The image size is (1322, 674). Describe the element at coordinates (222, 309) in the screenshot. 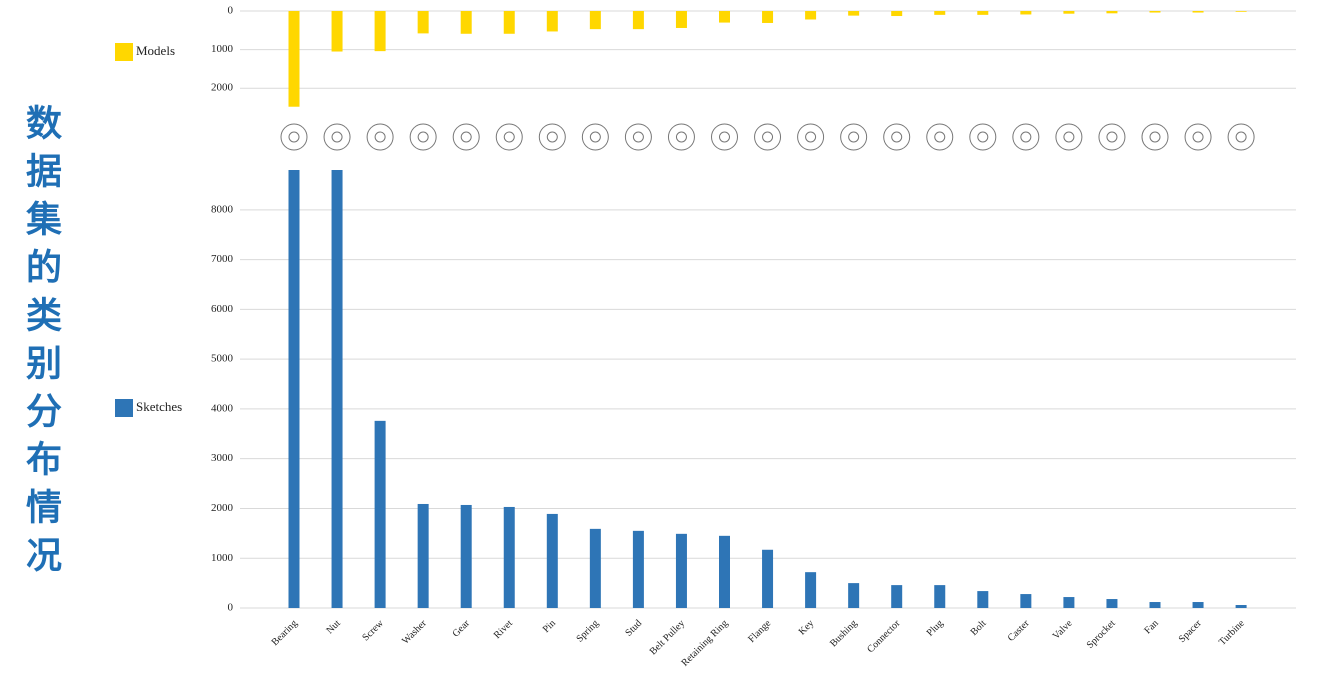

I see `y-tick-label: 6000` at that location.